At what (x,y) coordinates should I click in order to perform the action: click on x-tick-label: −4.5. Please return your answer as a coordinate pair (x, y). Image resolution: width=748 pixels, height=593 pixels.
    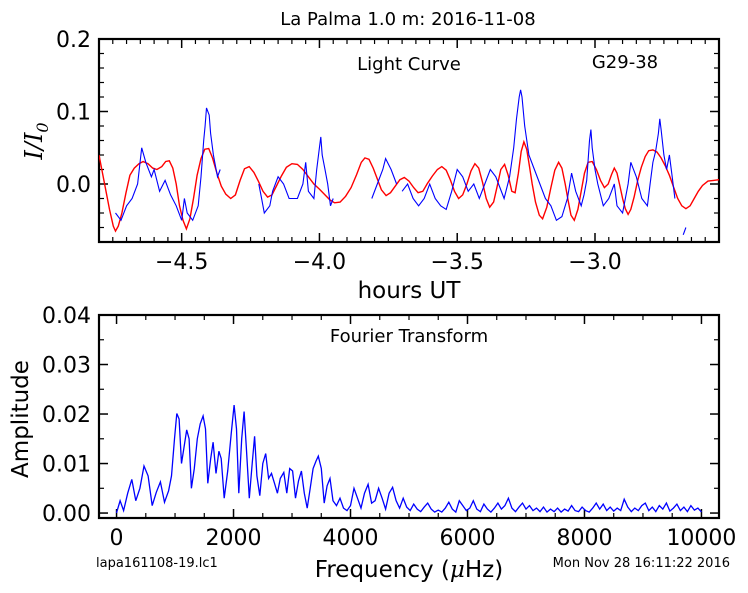
    Looking at the image, I should click on (181, 262).